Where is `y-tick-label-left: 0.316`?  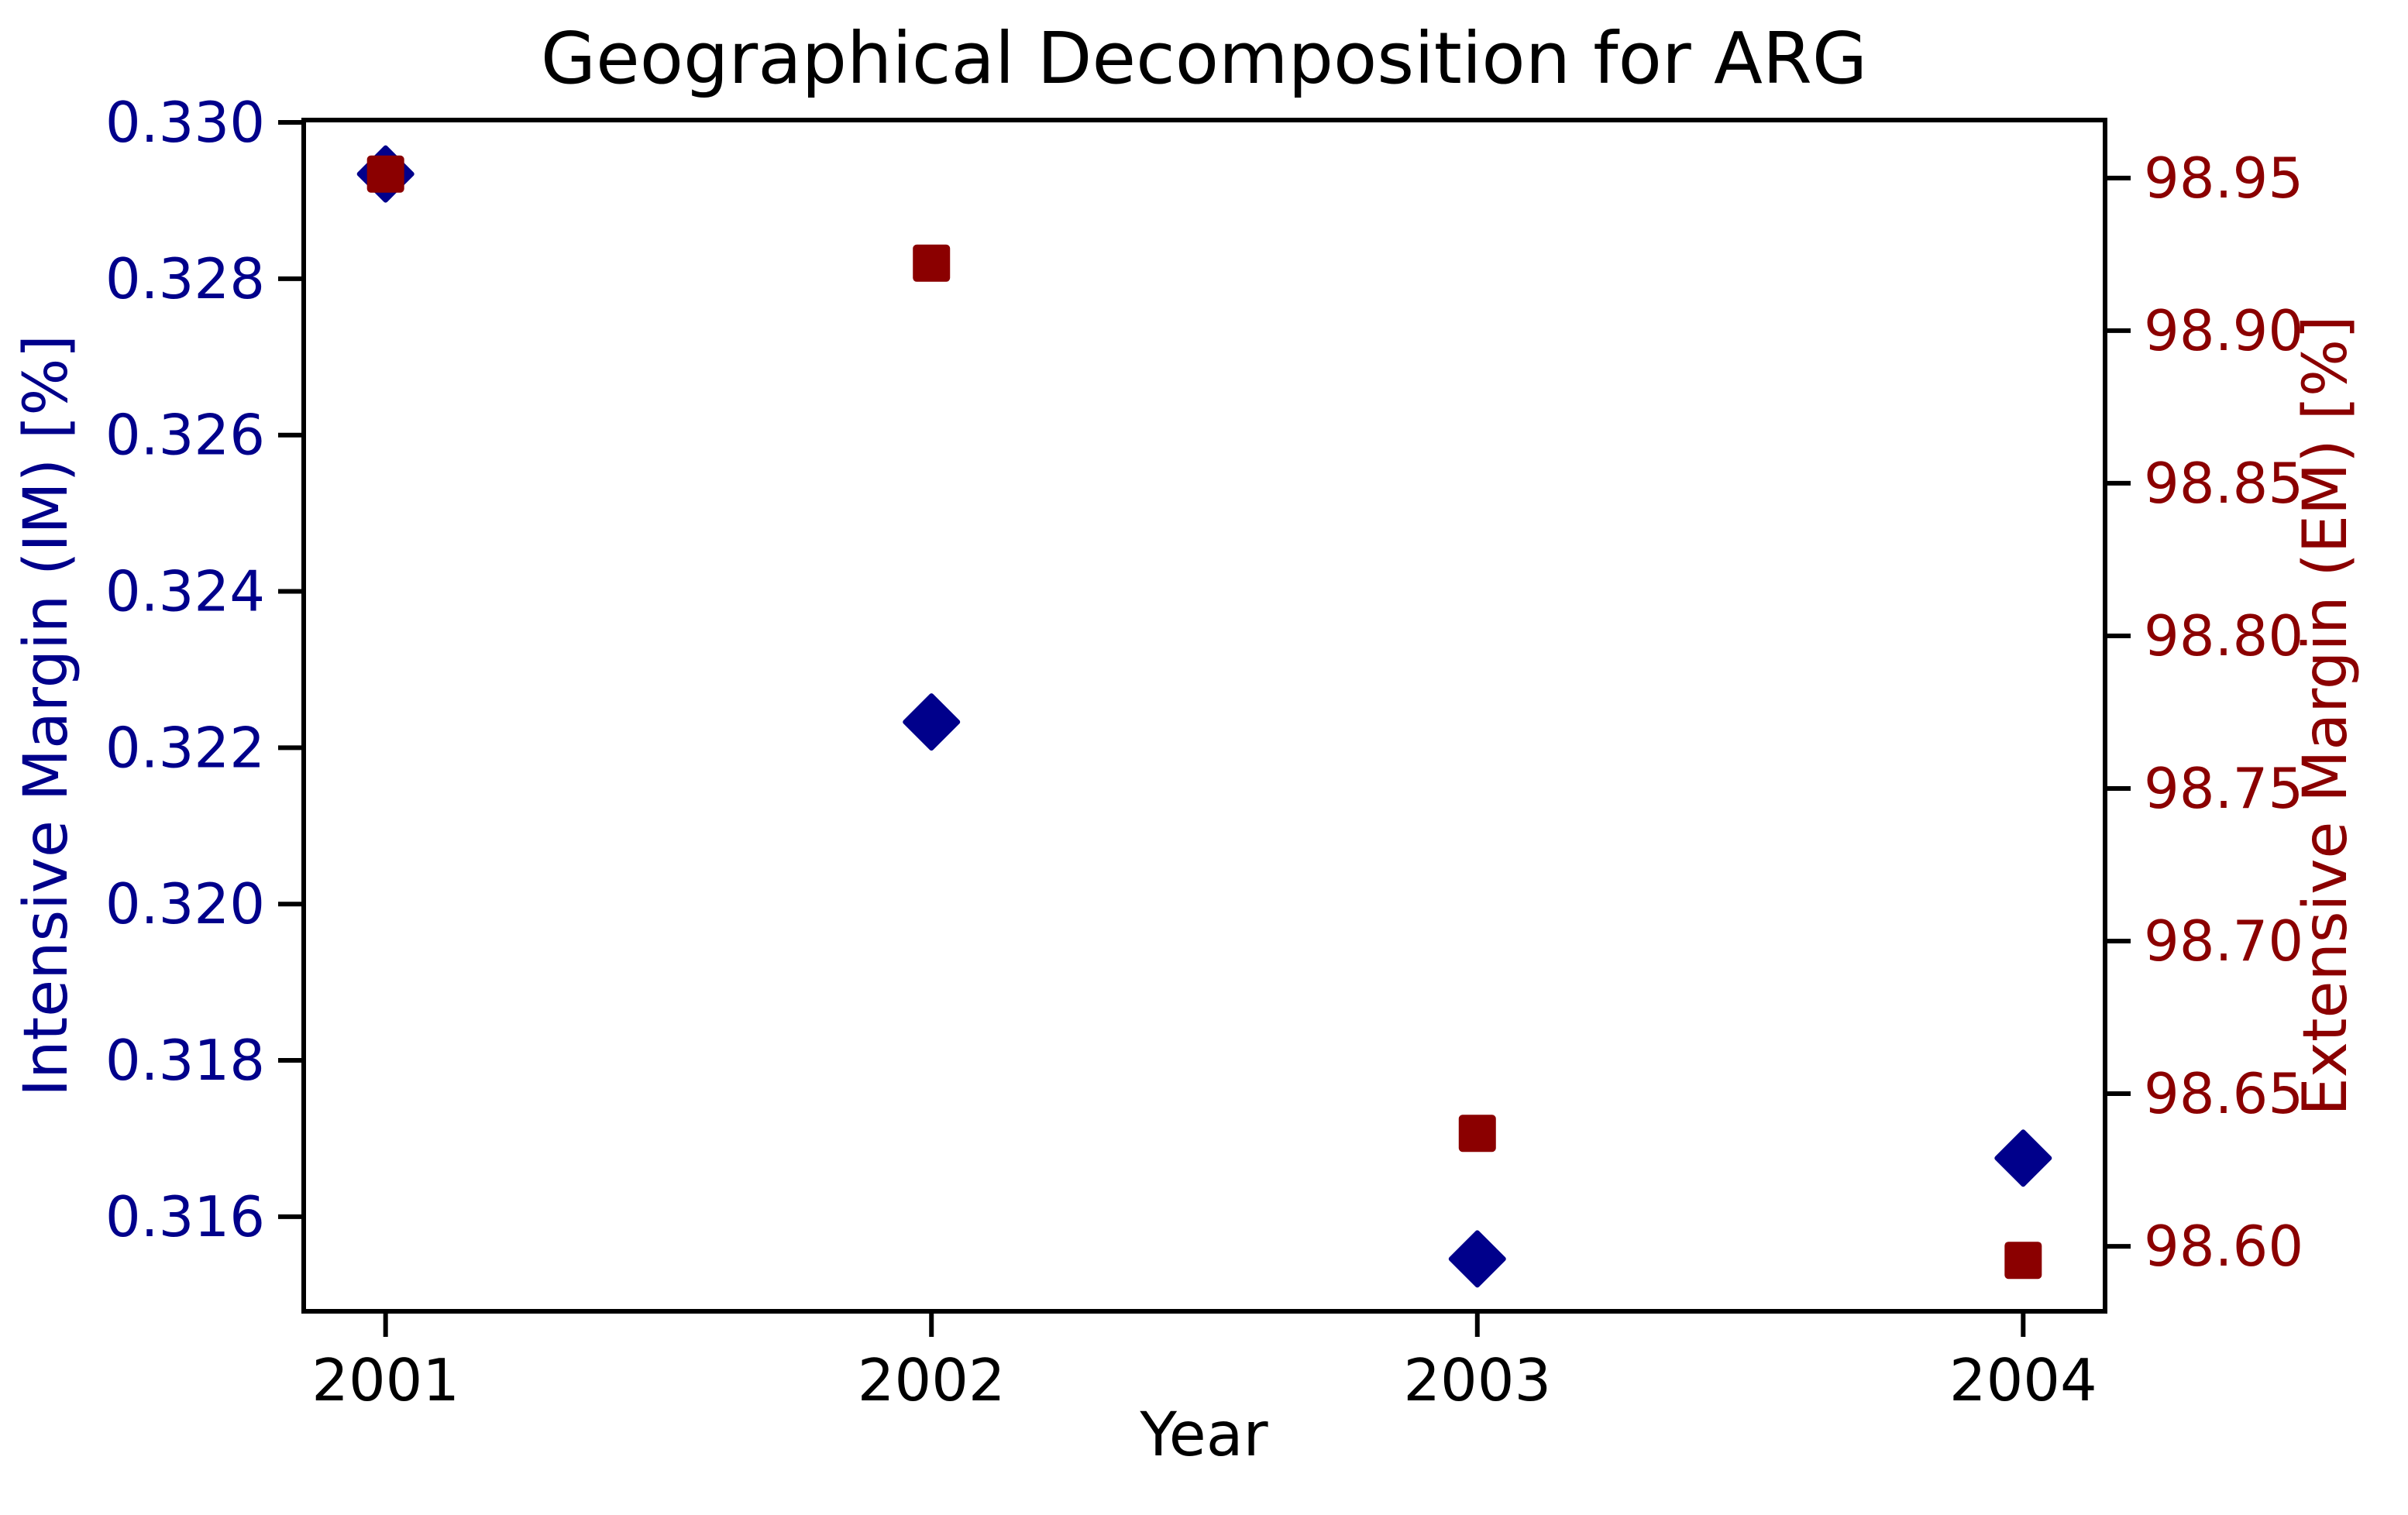
y-tick-label-left: 0.316 is located at coordinates (185, 1216).